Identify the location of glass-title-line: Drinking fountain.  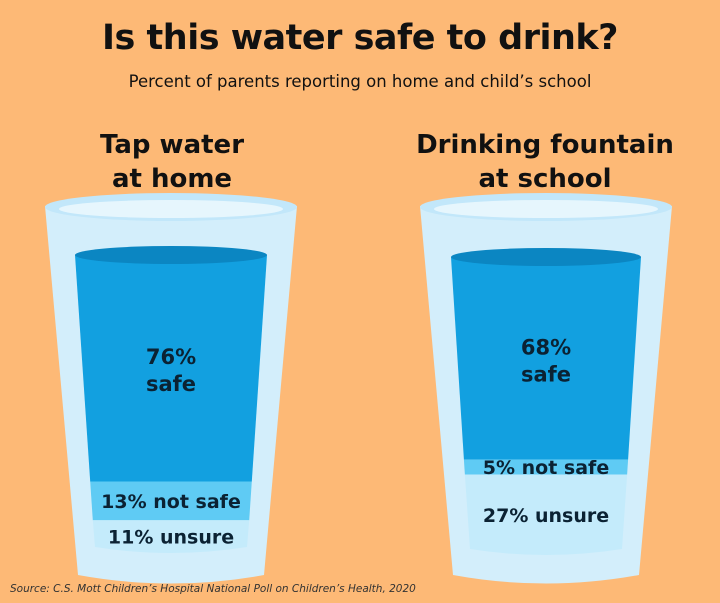
(545, 145).